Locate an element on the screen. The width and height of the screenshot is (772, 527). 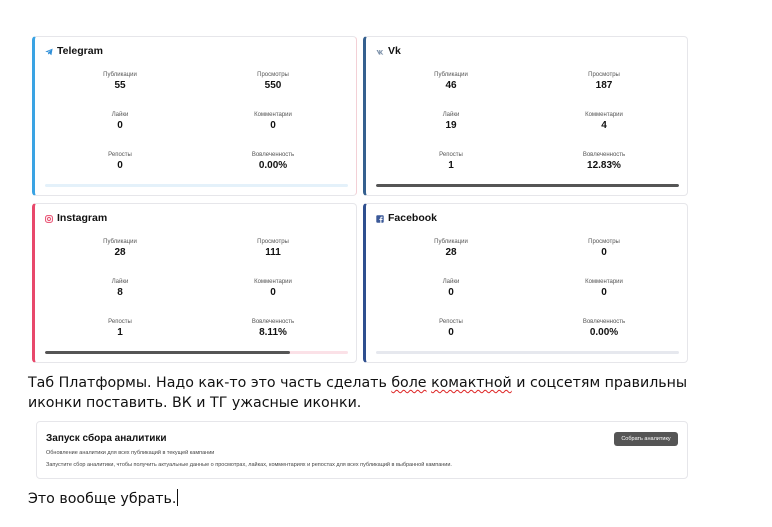
collect-analytics-button: Собрать аналитику is located at coordinates (646, 439).